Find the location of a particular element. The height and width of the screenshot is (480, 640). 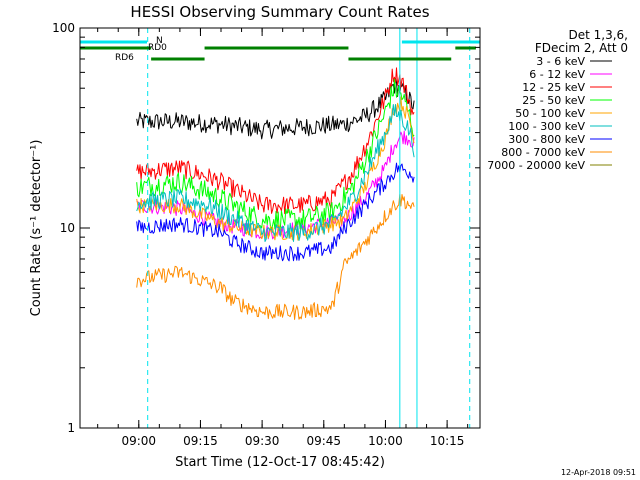

y-axis-label: Count Rate (s⁻¹ detector⁻¹) is located at coordinates (36, 228).